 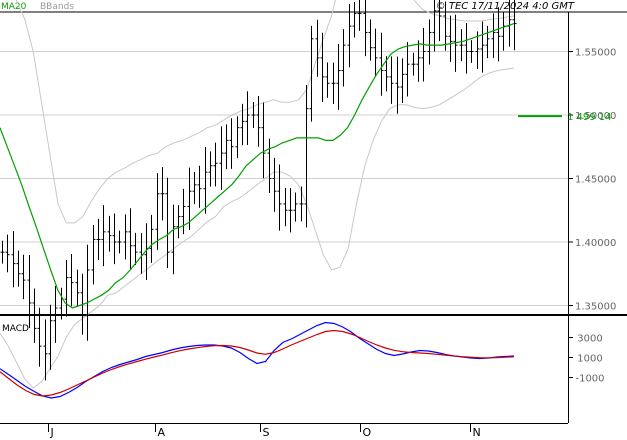 I want to click on macd-tick-label: 1000, so click(x=589, y=359).